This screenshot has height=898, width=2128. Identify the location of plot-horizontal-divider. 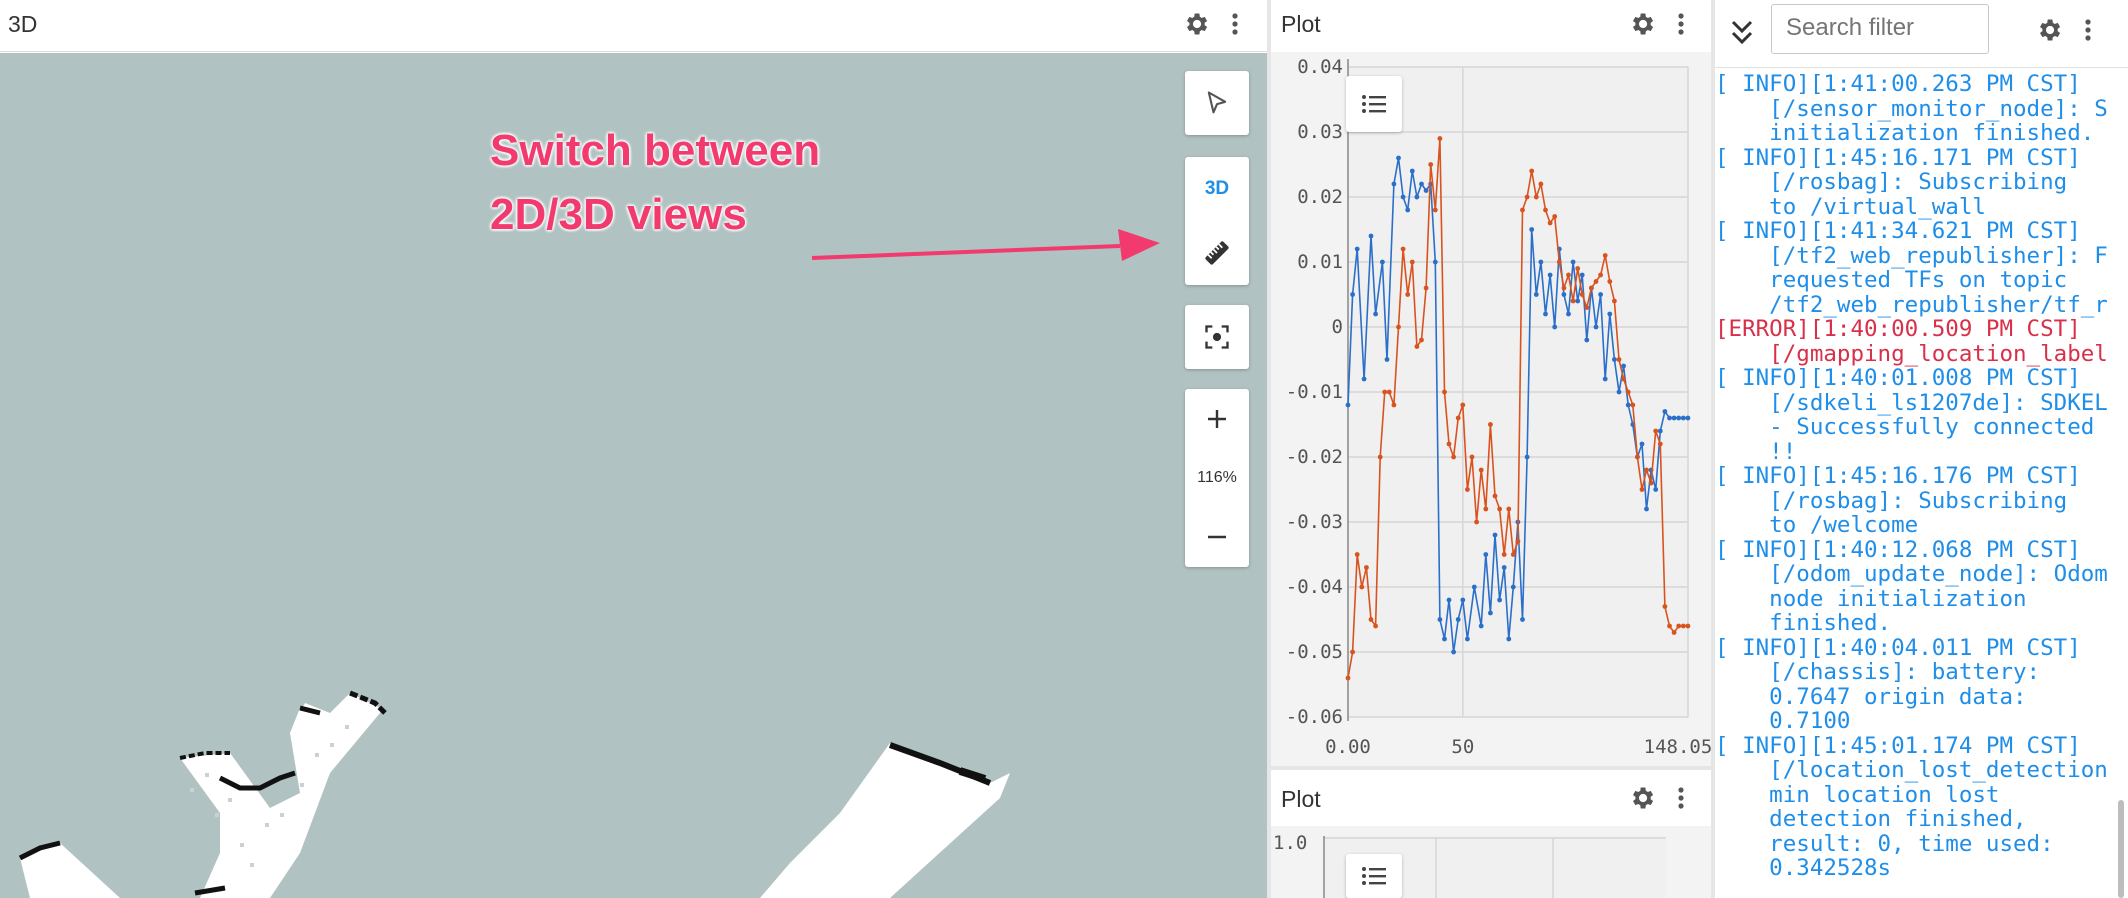
(1491, 768).